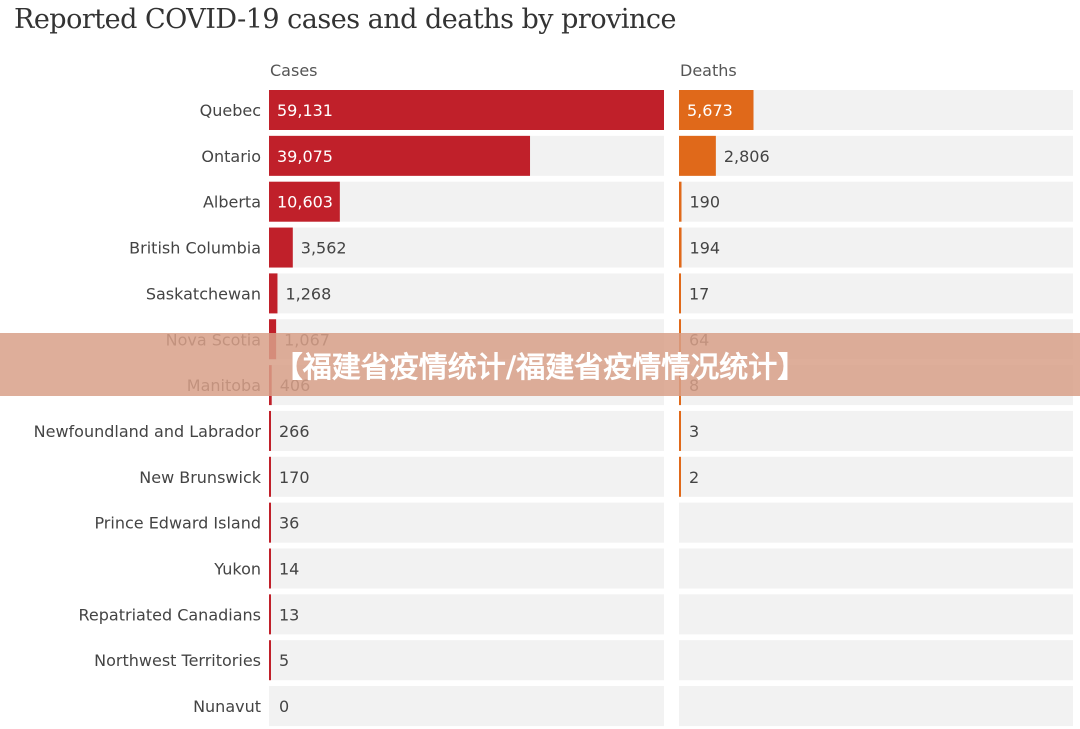 The height and width of the screenshot is (729, 1080). Describe the element at coordinates (284, 706) in the screenshot. I see `cases-value-label: 0` at that location.